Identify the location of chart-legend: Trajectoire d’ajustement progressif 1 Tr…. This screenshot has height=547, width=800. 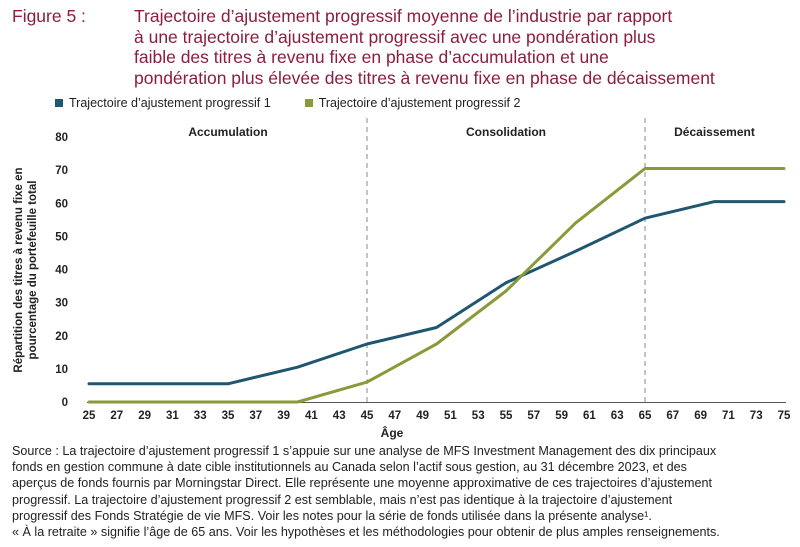
(287, 103).